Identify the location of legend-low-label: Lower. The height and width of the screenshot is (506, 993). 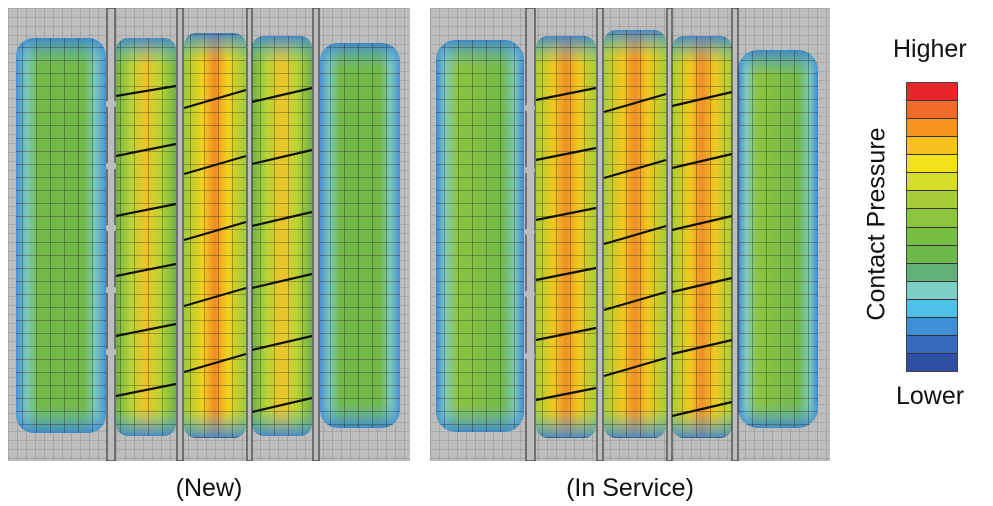
(930, 396).